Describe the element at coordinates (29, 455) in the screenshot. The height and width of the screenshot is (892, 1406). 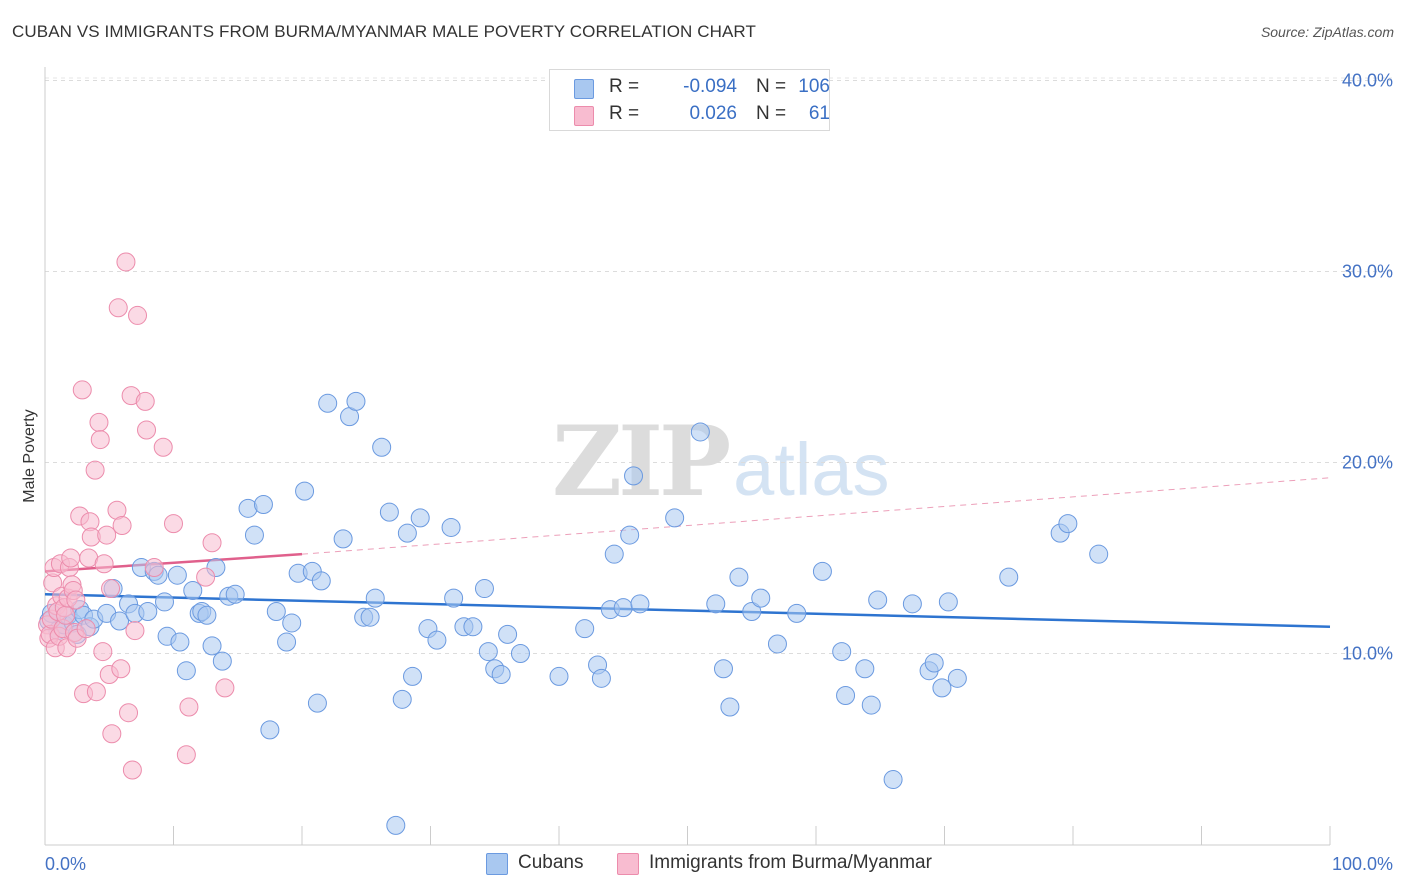
I see `y-axis-label: Male Poverty` at that location.